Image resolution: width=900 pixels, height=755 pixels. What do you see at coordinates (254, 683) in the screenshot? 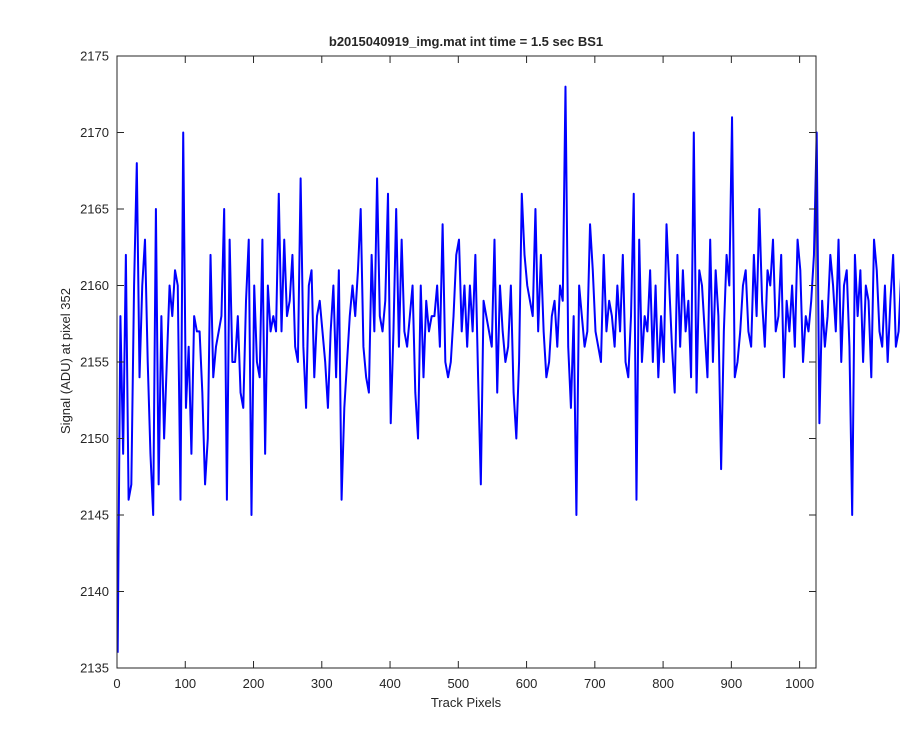
I see `x-tick-label-200: 200` at bounding box center [254, 683].